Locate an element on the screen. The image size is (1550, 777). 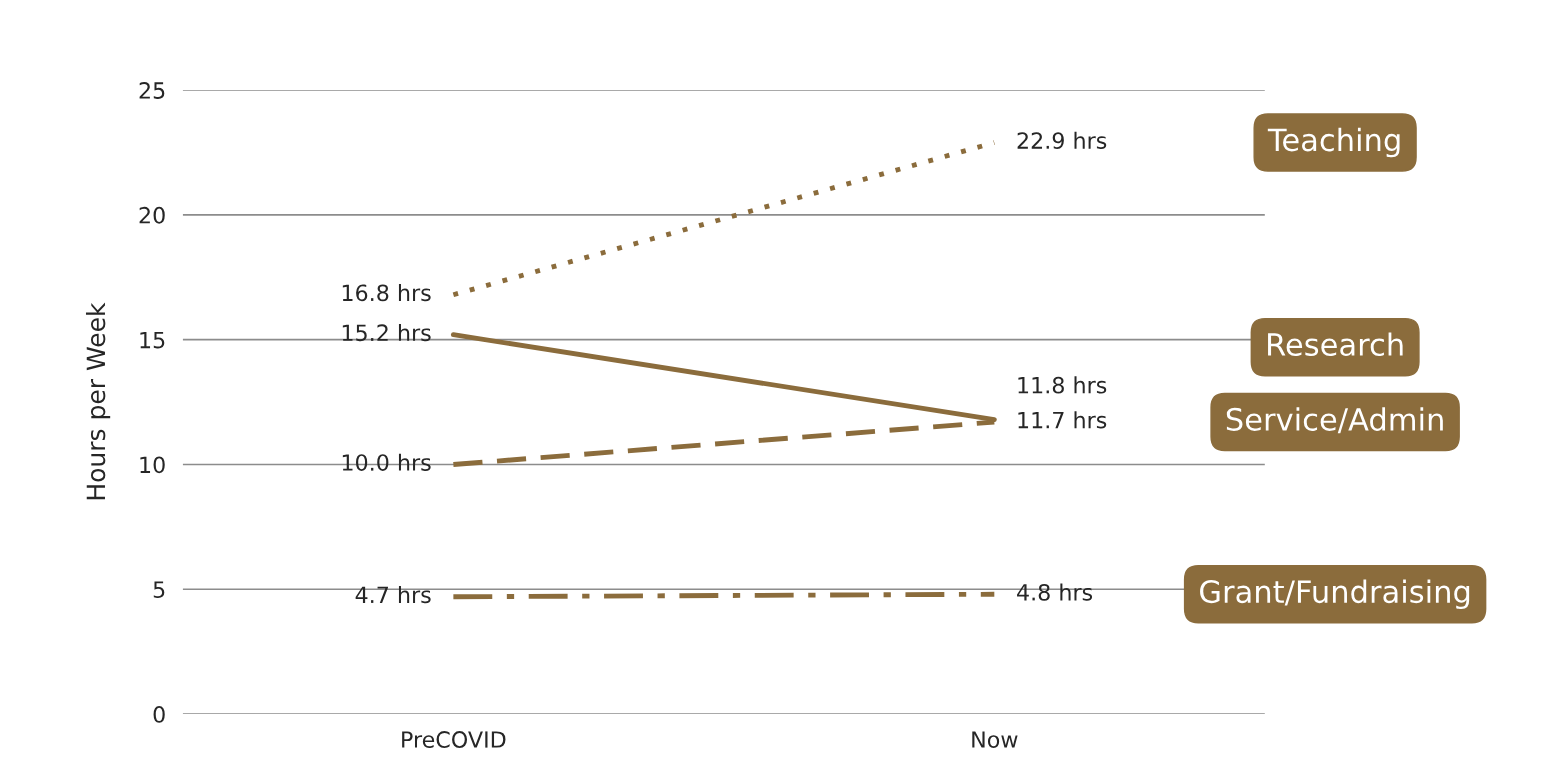
x-tick-label: PreCOVID is located at coordinates (454, 739).